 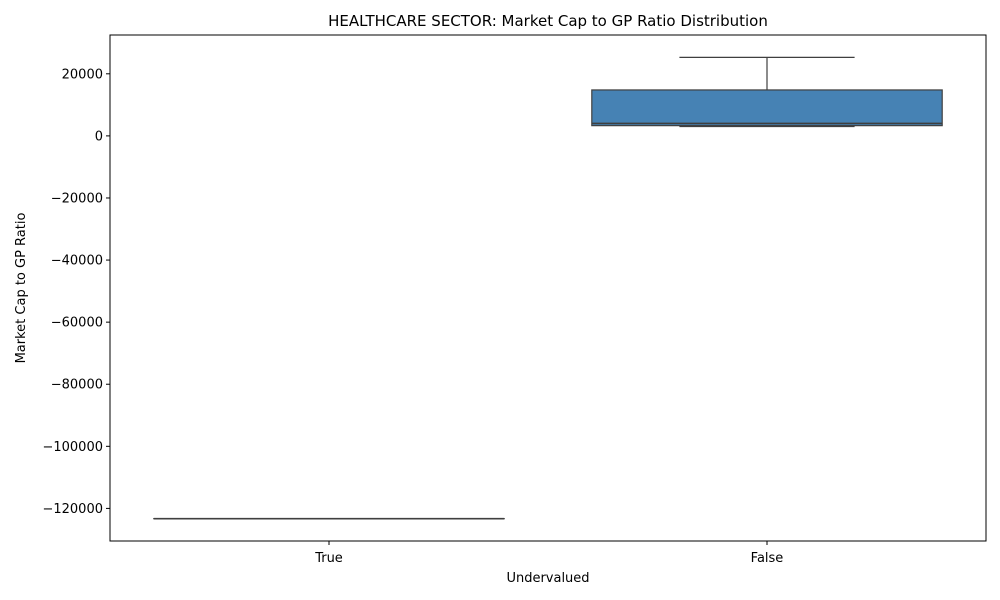 What do you see at coordinates (328, 558) in the screenshot?
I see `x-tick-label: True` at bounding box center [328, 558].